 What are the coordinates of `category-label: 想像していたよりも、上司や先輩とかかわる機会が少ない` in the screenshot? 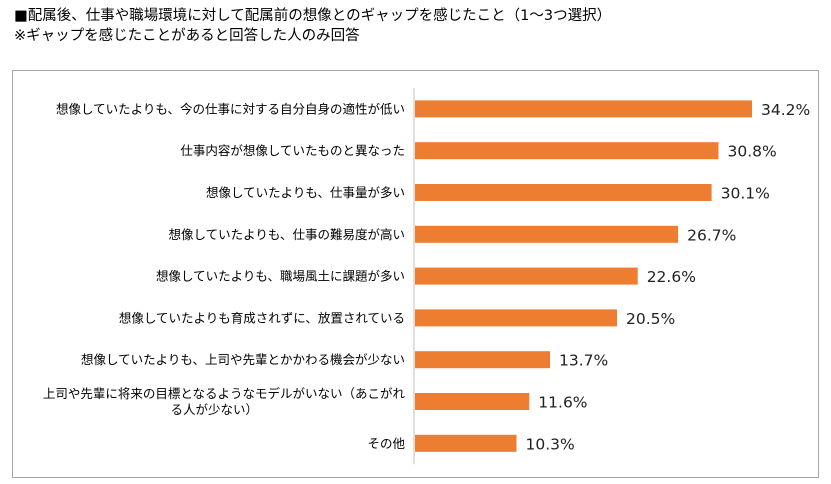 It's located at (243, 359).